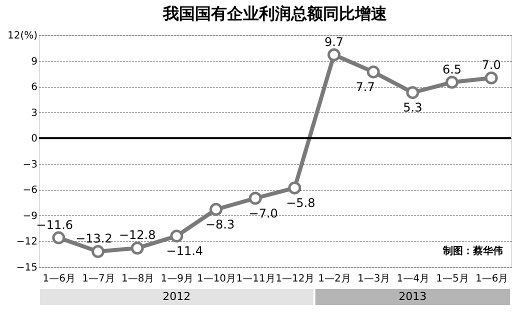  Describe the element at coordinates (373, 279) in the screenshot. I see `x-tick-label: 1—3月` at that location.